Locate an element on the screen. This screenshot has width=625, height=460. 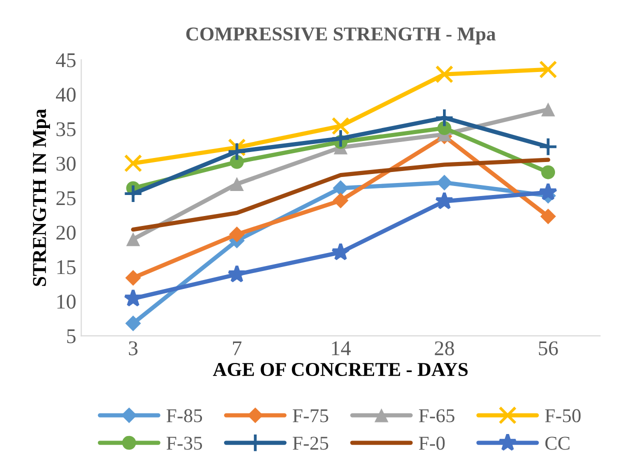
line-series is located at coordinates (340, 195).